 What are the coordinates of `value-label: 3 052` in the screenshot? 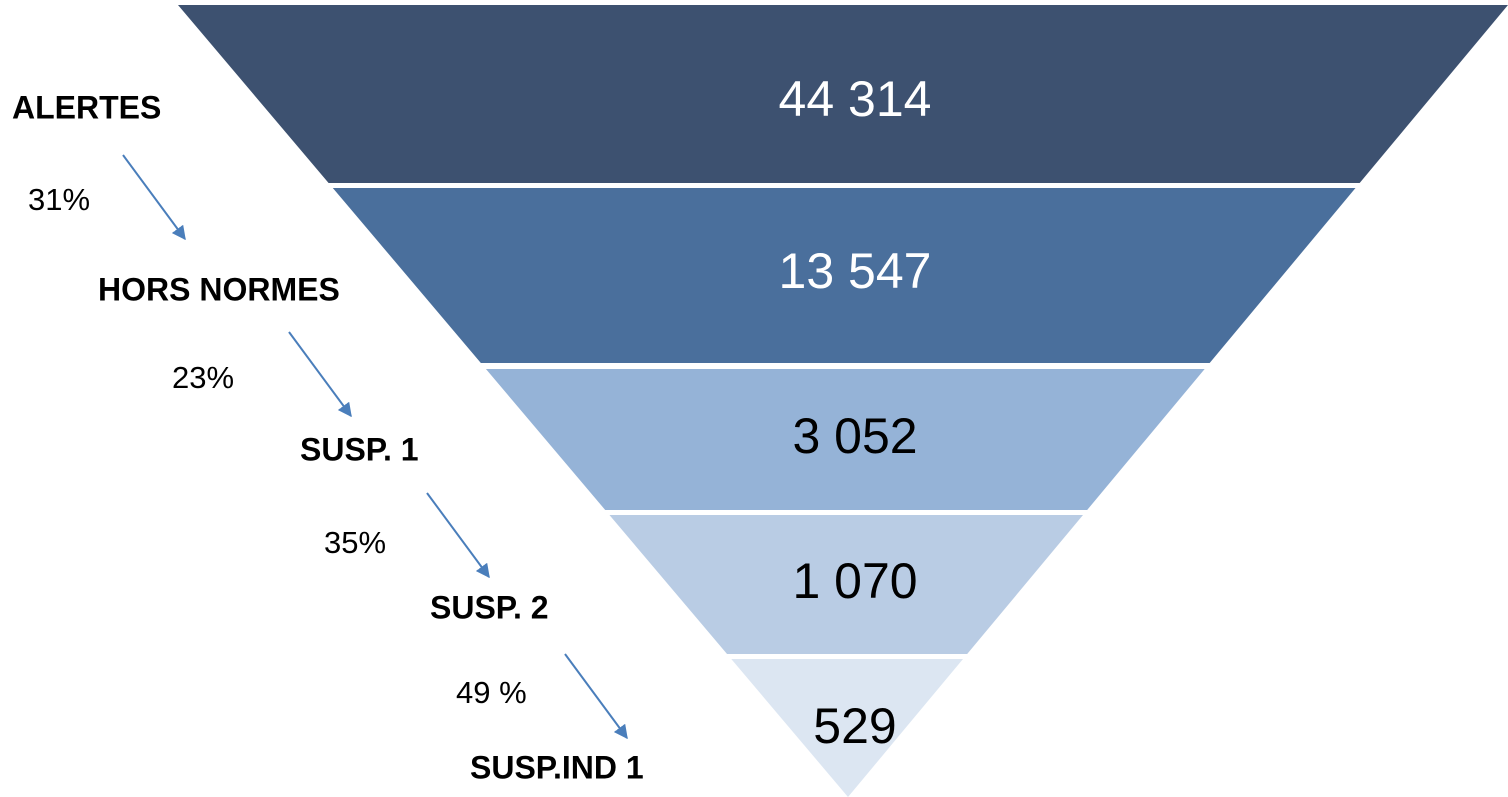 It's located at (854, 436).